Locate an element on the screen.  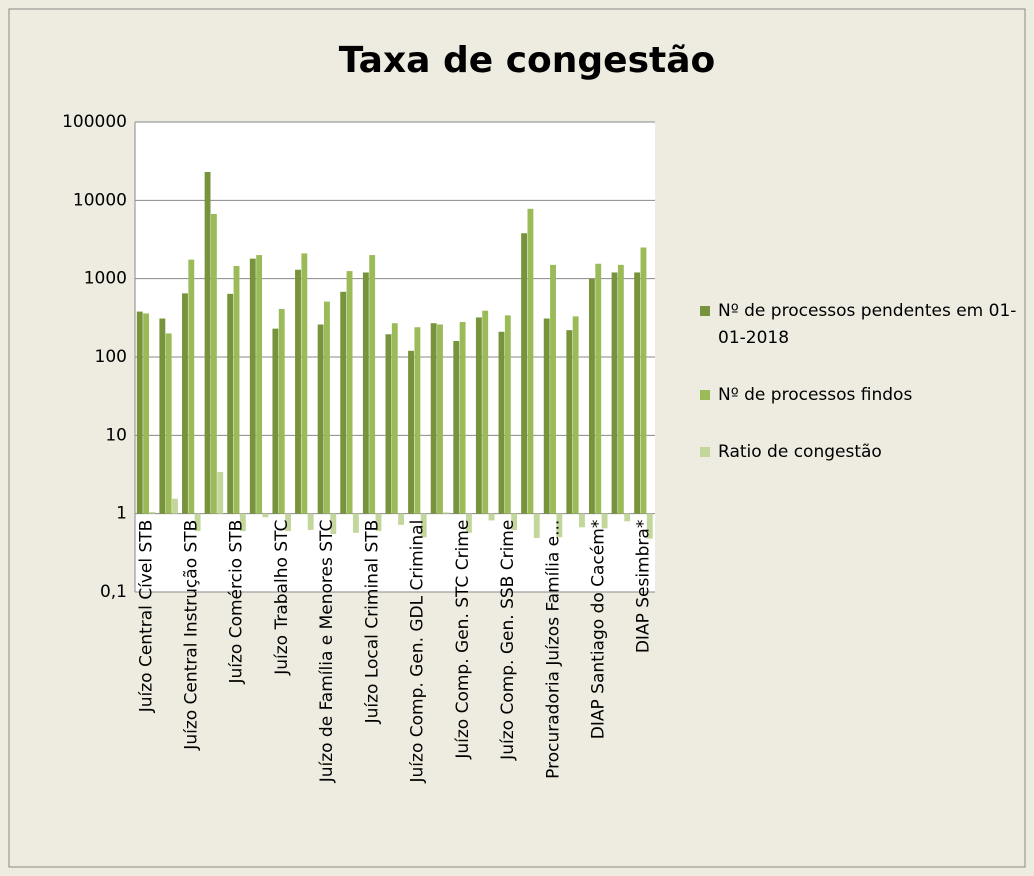
legend-item: Nº de processos findos is located at coordinates (860, 395).